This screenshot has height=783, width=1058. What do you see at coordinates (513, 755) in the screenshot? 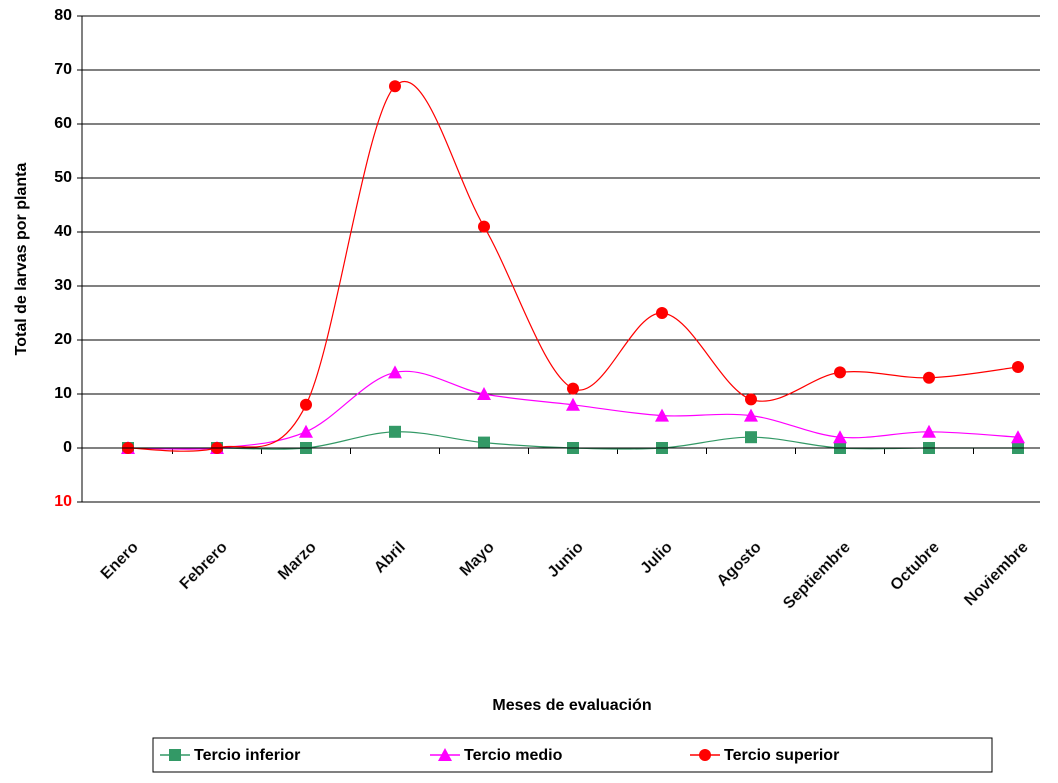
I see `legend-label: Tercio medio` at bounding box center [513, 755].